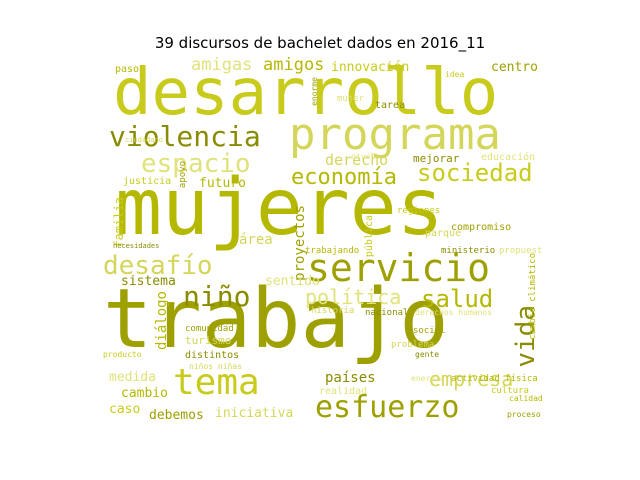 This screenshot has height=480, width=640. What do you see at coordinates (343, 391) in the screenshot?
I see `word-realidad: realidad` at bounding box center [343, 391].